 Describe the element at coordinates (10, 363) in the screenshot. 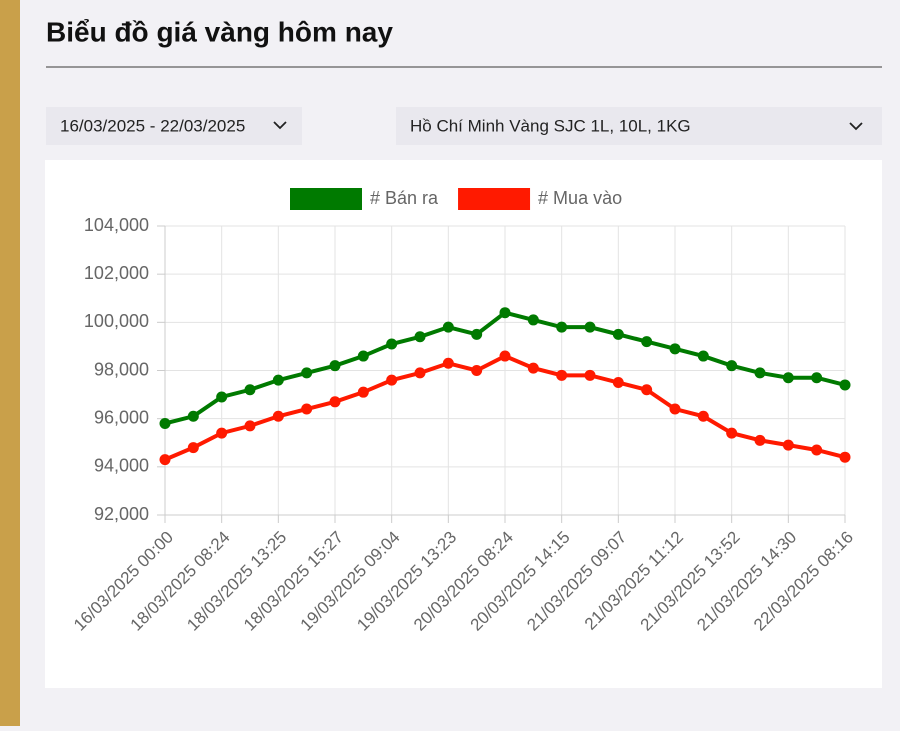

I see `side-stripe` at that location.